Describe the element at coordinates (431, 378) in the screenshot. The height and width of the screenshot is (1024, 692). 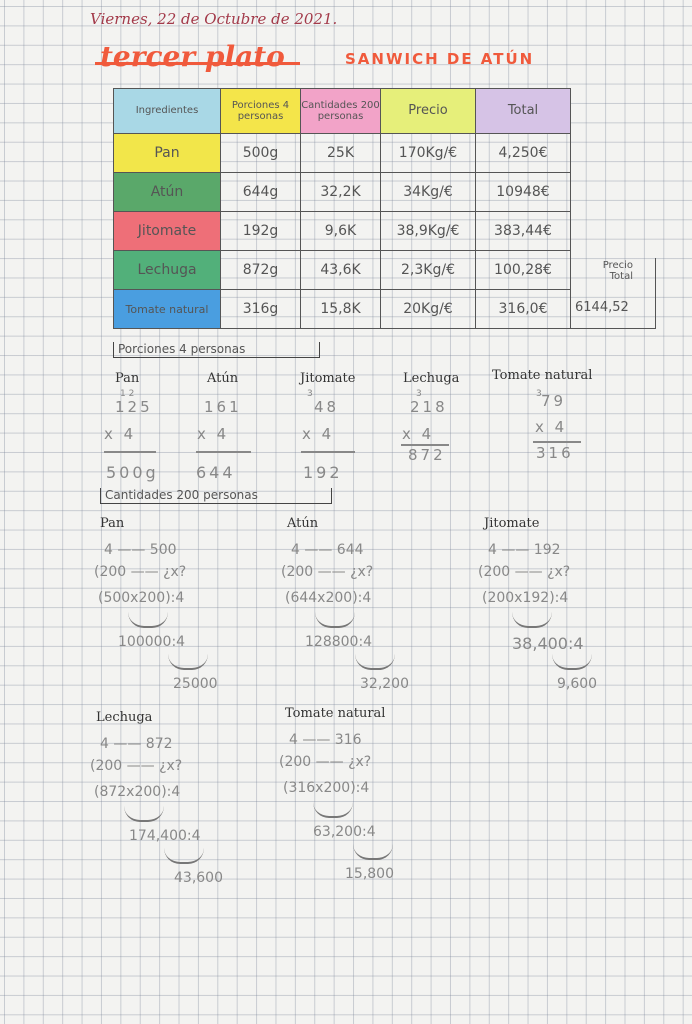
I see `mult-label: Lechuga` at that location.